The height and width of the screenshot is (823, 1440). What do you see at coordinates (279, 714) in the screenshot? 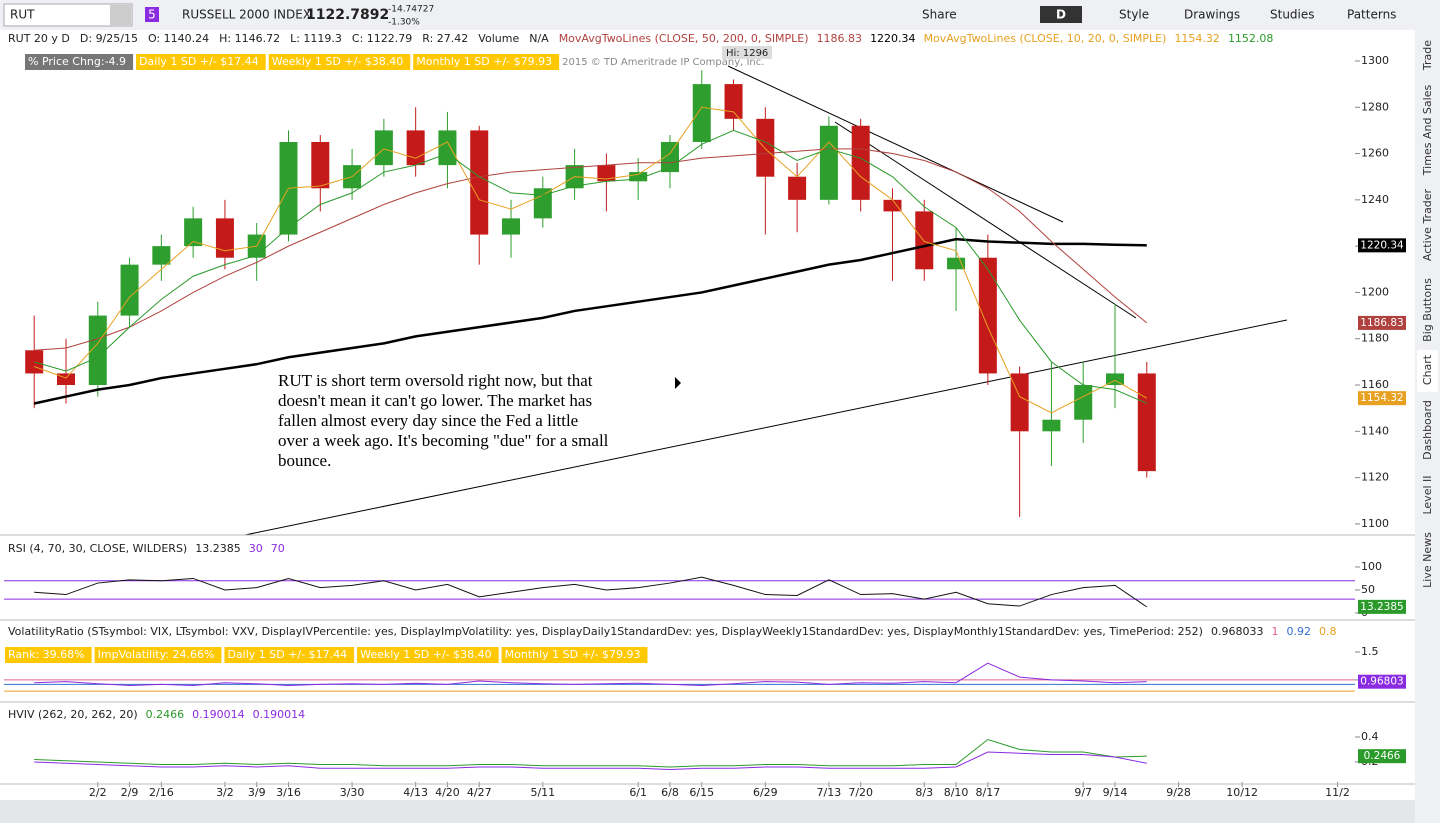
I see `study-value: 0.190014` at bounding box center [279, 714].